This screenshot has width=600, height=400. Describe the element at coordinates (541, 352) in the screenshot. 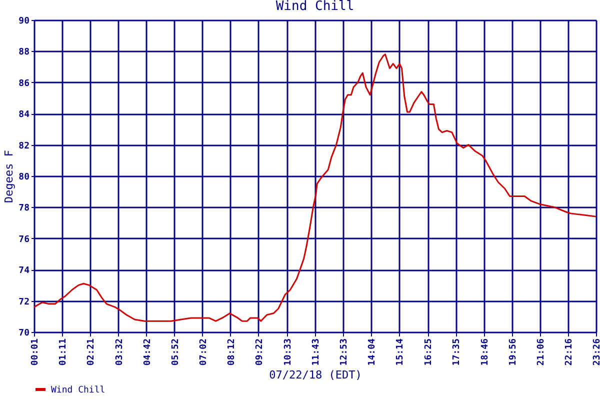

I see `x-tick-label: 21:06` at that location.